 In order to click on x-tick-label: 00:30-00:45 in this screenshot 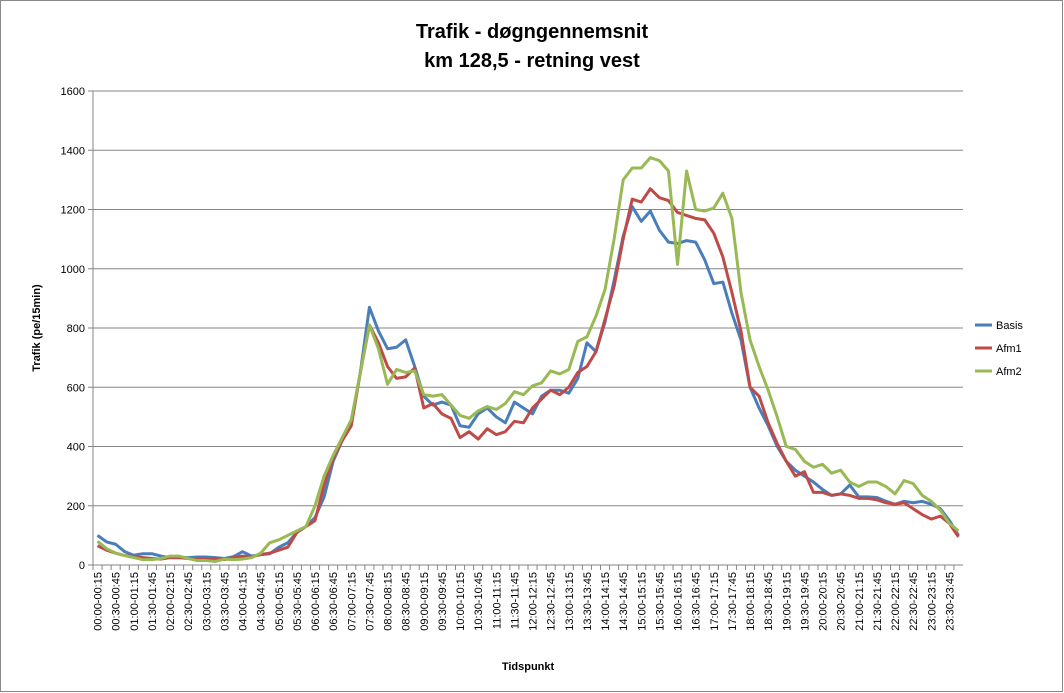, I will do `click(117, 601)`.